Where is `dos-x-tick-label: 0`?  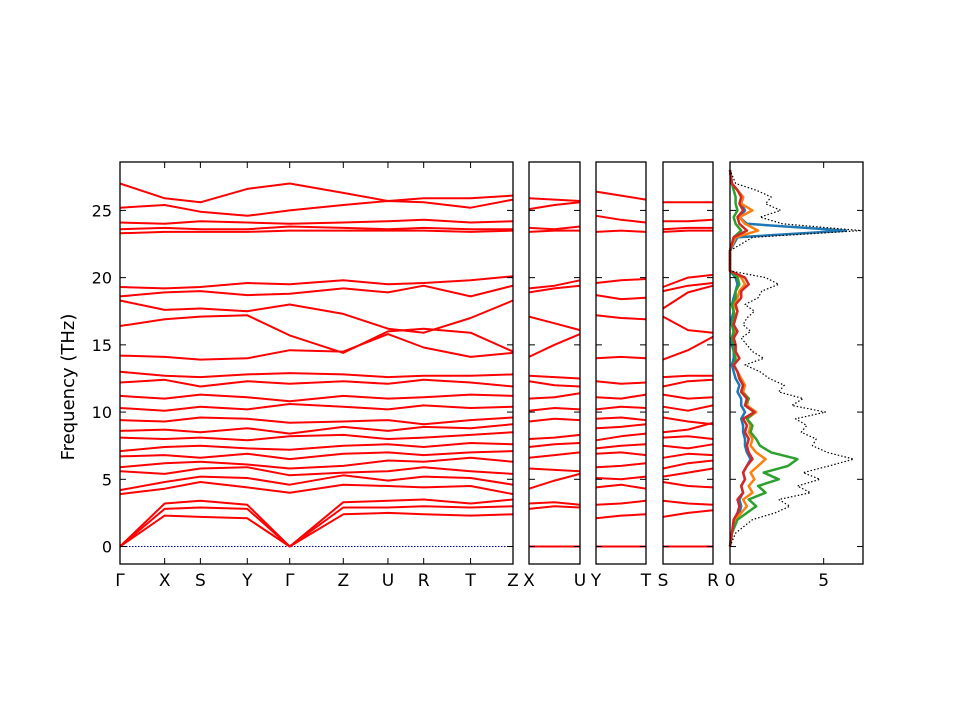 dos-x-tick-label: 0 is located at coordinates (730, 581).